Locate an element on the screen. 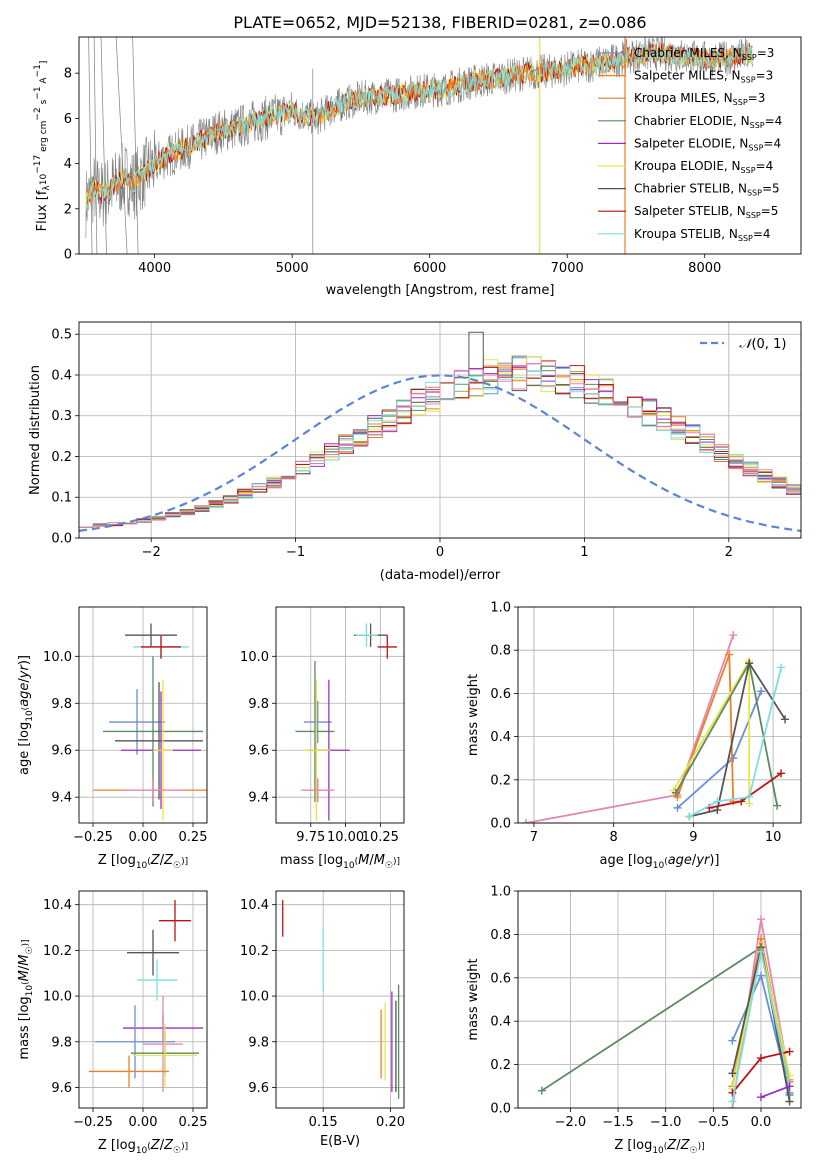  legend-entry: Kroupa STELIB, NSSP=4 is located at coordinates (702, 235).